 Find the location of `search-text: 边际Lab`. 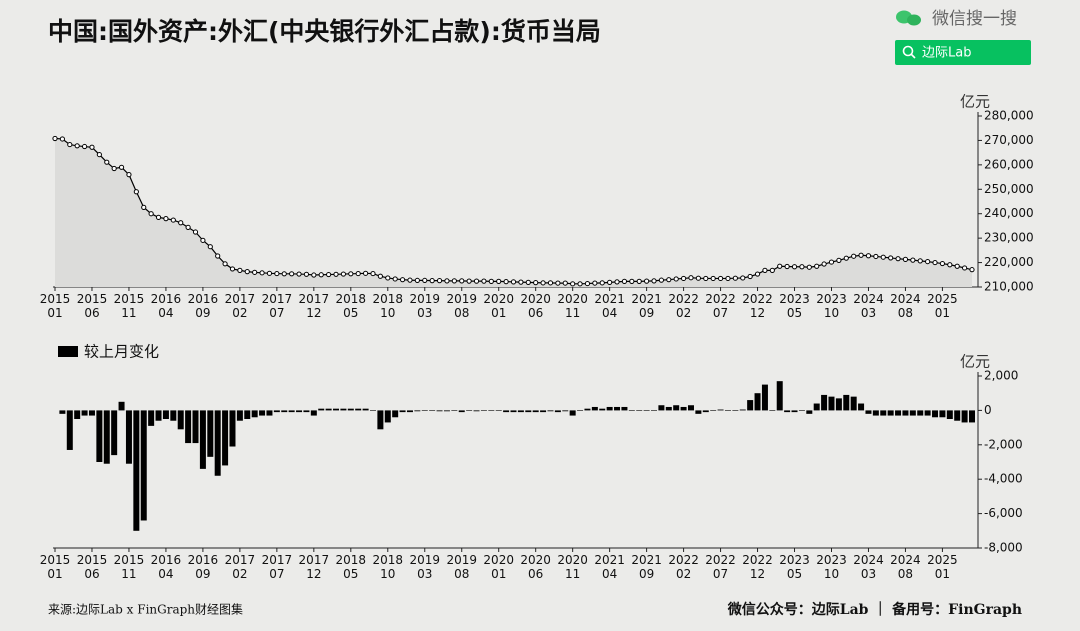

search-text: 边际Lab is located at coordinates (946, 53).